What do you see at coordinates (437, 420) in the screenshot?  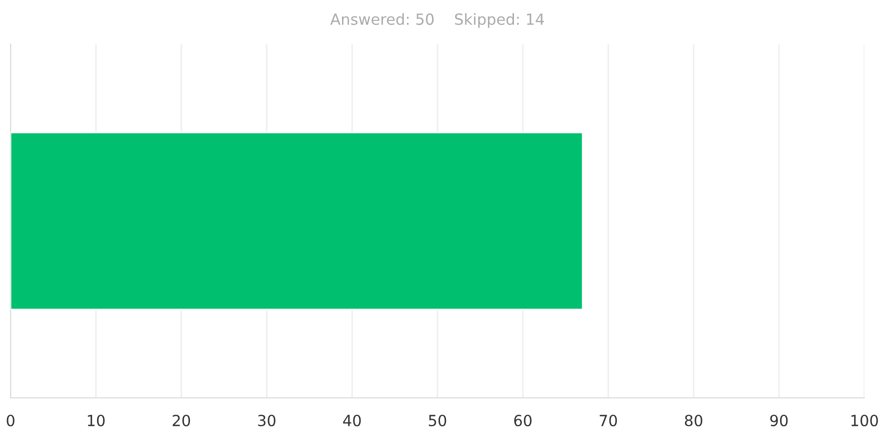 I see `x-tick-label: 50` at bounding box center [437, 420].